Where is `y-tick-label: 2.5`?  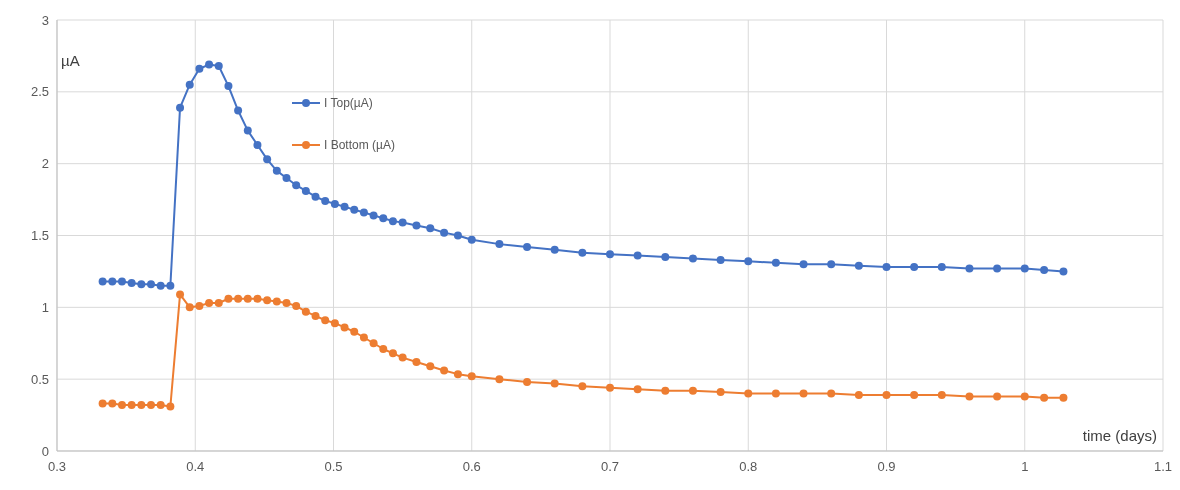
y-tick-label: 2.5 is located at coordinates (39, 92).